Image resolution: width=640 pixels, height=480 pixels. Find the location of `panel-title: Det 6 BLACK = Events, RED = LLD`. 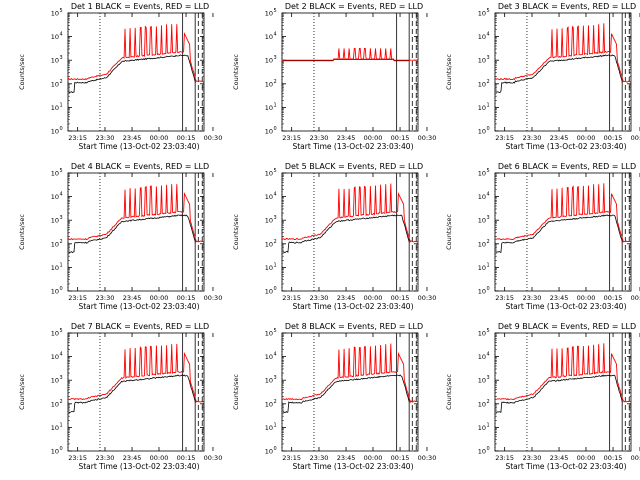

panel-title: Det 6 BLACK = Events, RED = LLD is located at coordinates (567, 166).